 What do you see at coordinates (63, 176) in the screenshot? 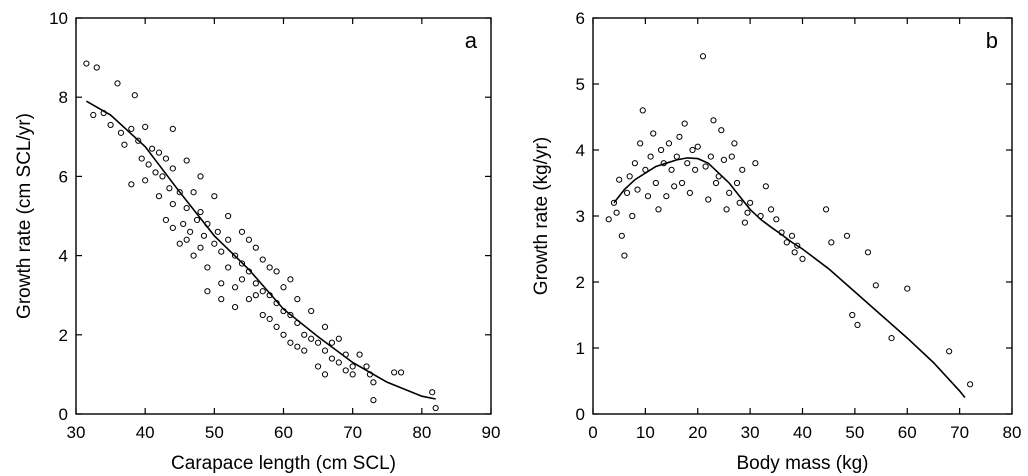
I see `y-tick-label: 6` at bounding box center [63, 176].